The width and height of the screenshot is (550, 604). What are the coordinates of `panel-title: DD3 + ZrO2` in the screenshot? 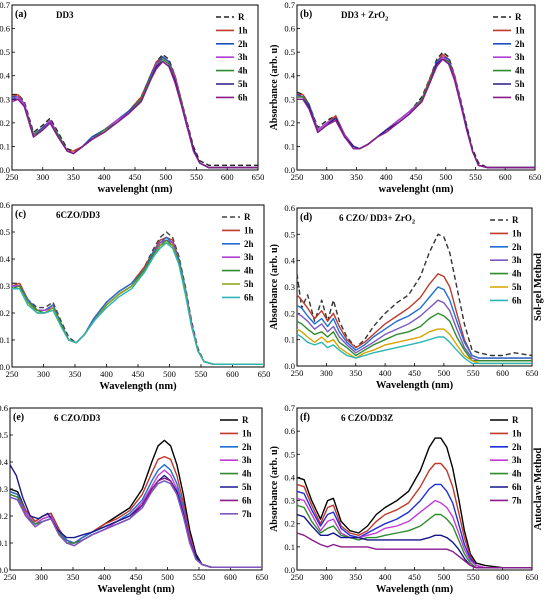 It's located at (364, 16).